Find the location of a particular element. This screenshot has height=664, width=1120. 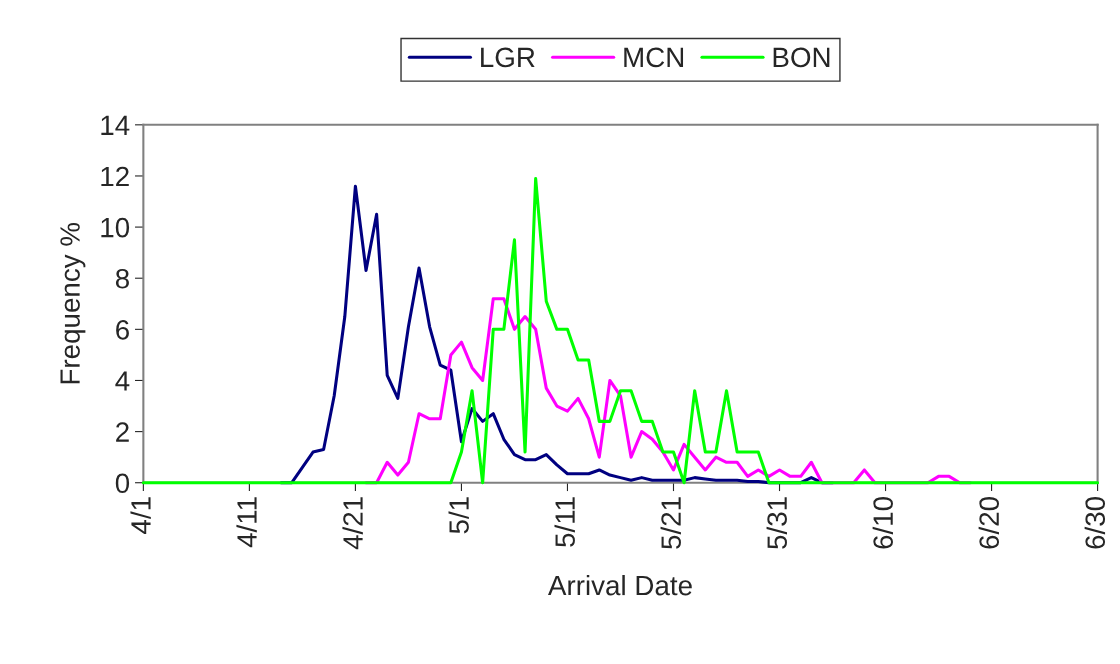

legend-label: BON is located at coordinates (801, 57).